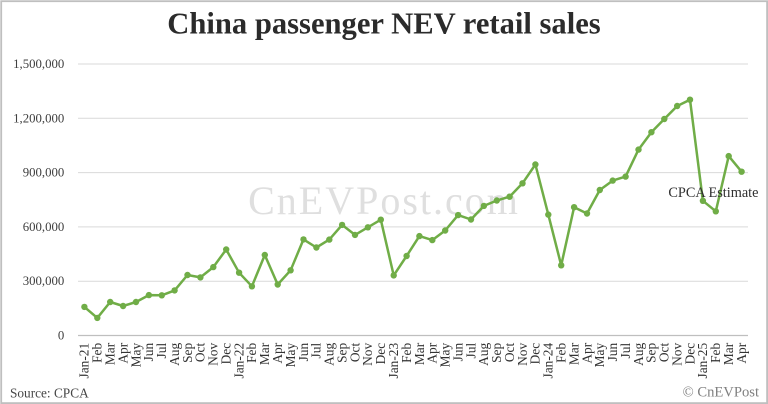 The height and width of the screenshot is (404, 768). What do you see at coordinates (49, 392) in the screenshot?
I see `svg-text: Source: CPCA` at bounding box center [49, 392].